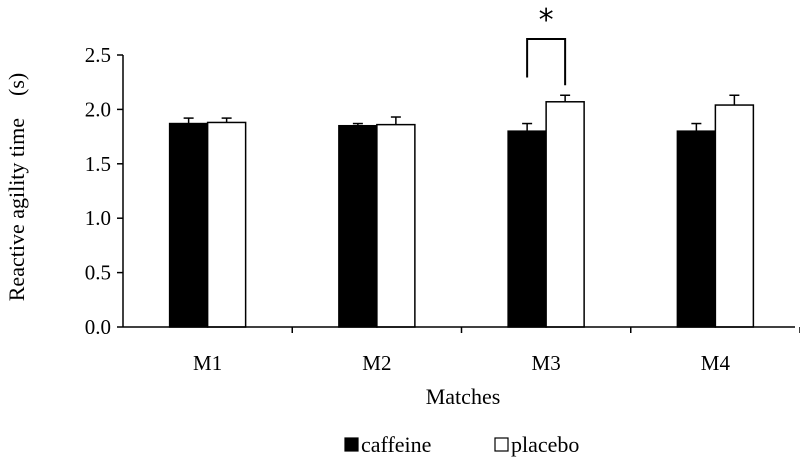  Describe the element at coordinates (98, 218) in the screenshot. I see `y-tick-label: 1.0` at that location.